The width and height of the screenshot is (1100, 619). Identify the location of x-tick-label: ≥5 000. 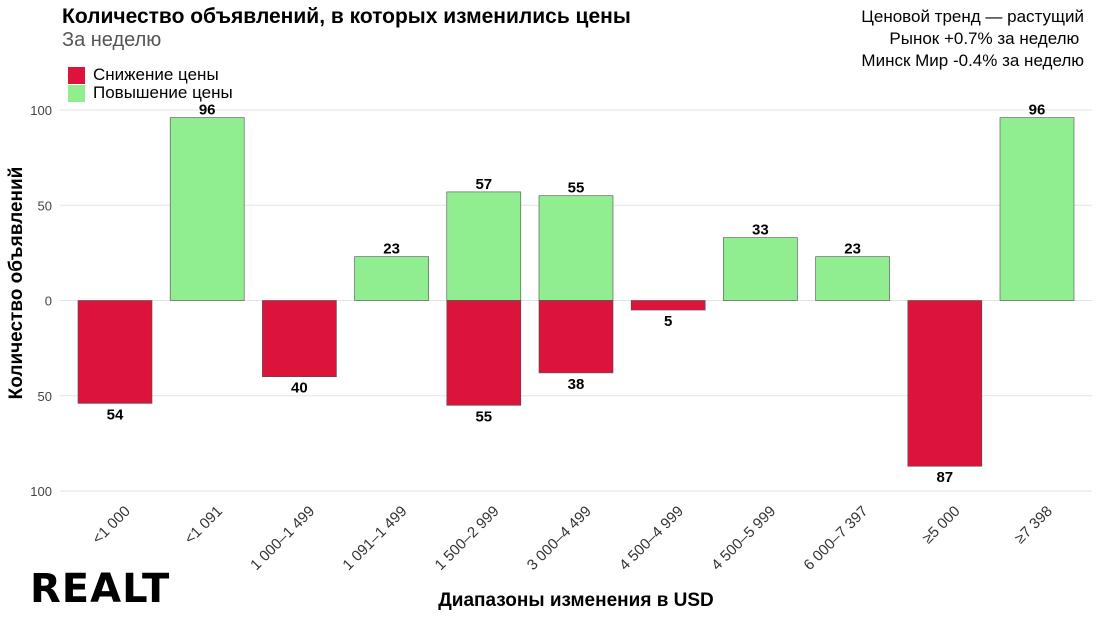
(941, 525).